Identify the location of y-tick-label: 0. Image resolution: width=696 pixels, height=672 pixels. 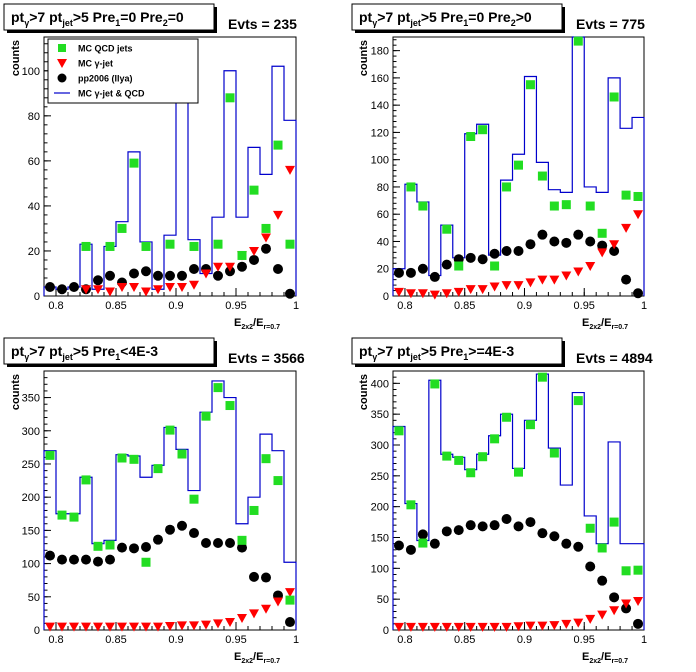
(37, 297).